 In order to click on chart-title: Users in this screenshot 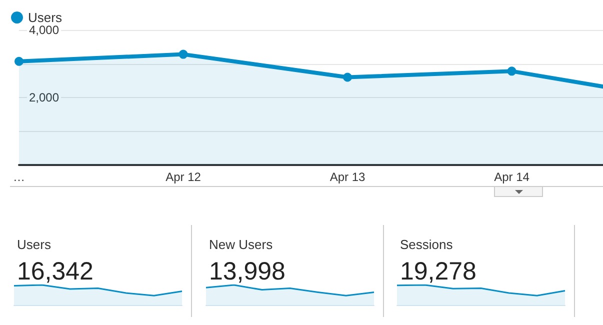, I will do `click(34, 244)`.